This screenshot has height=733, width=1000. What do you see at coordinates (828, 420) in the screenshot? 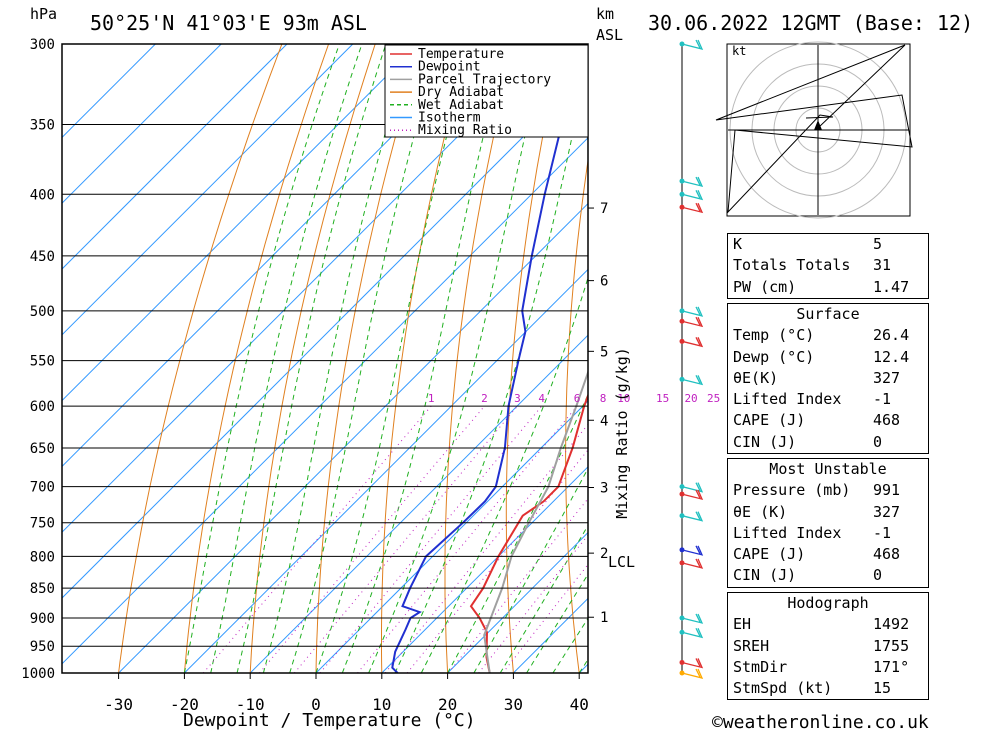
I see `surface-row: CAPE (J) 468` at bounding box center [828, 420].